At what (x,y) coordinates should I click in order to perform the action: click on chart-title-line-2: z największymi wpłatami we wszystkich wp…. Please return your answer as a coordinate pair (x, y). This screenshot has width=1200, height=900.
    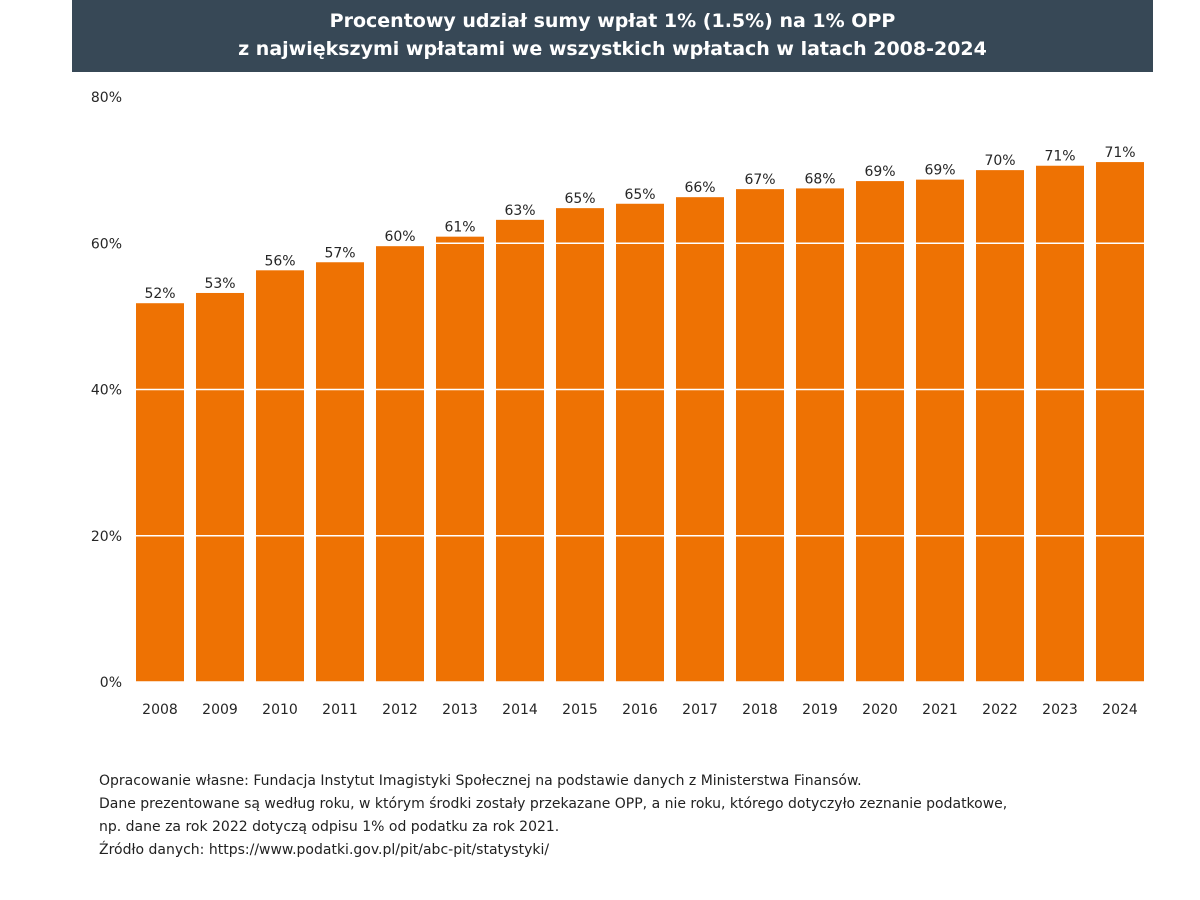
    Looking at the image, I should click on (612, 49).